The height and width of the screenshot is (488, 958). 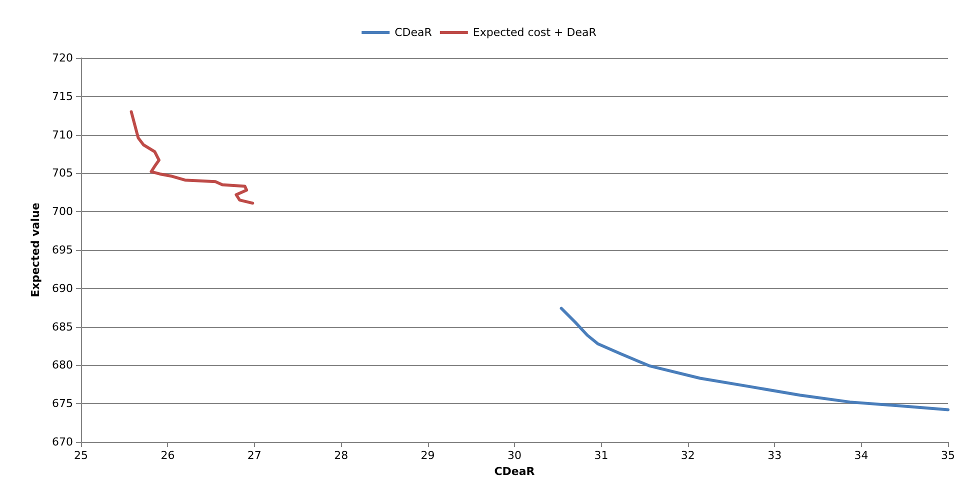 I want to click on x-tick-label: 26, so click(x=167, y=455).